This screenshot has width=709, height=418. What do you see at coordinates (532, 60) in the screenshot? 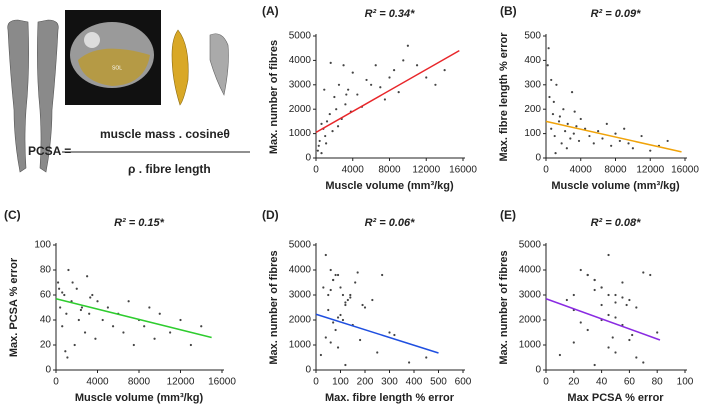
I see `y-tick-label: 400` at bounding box center [532, 60].